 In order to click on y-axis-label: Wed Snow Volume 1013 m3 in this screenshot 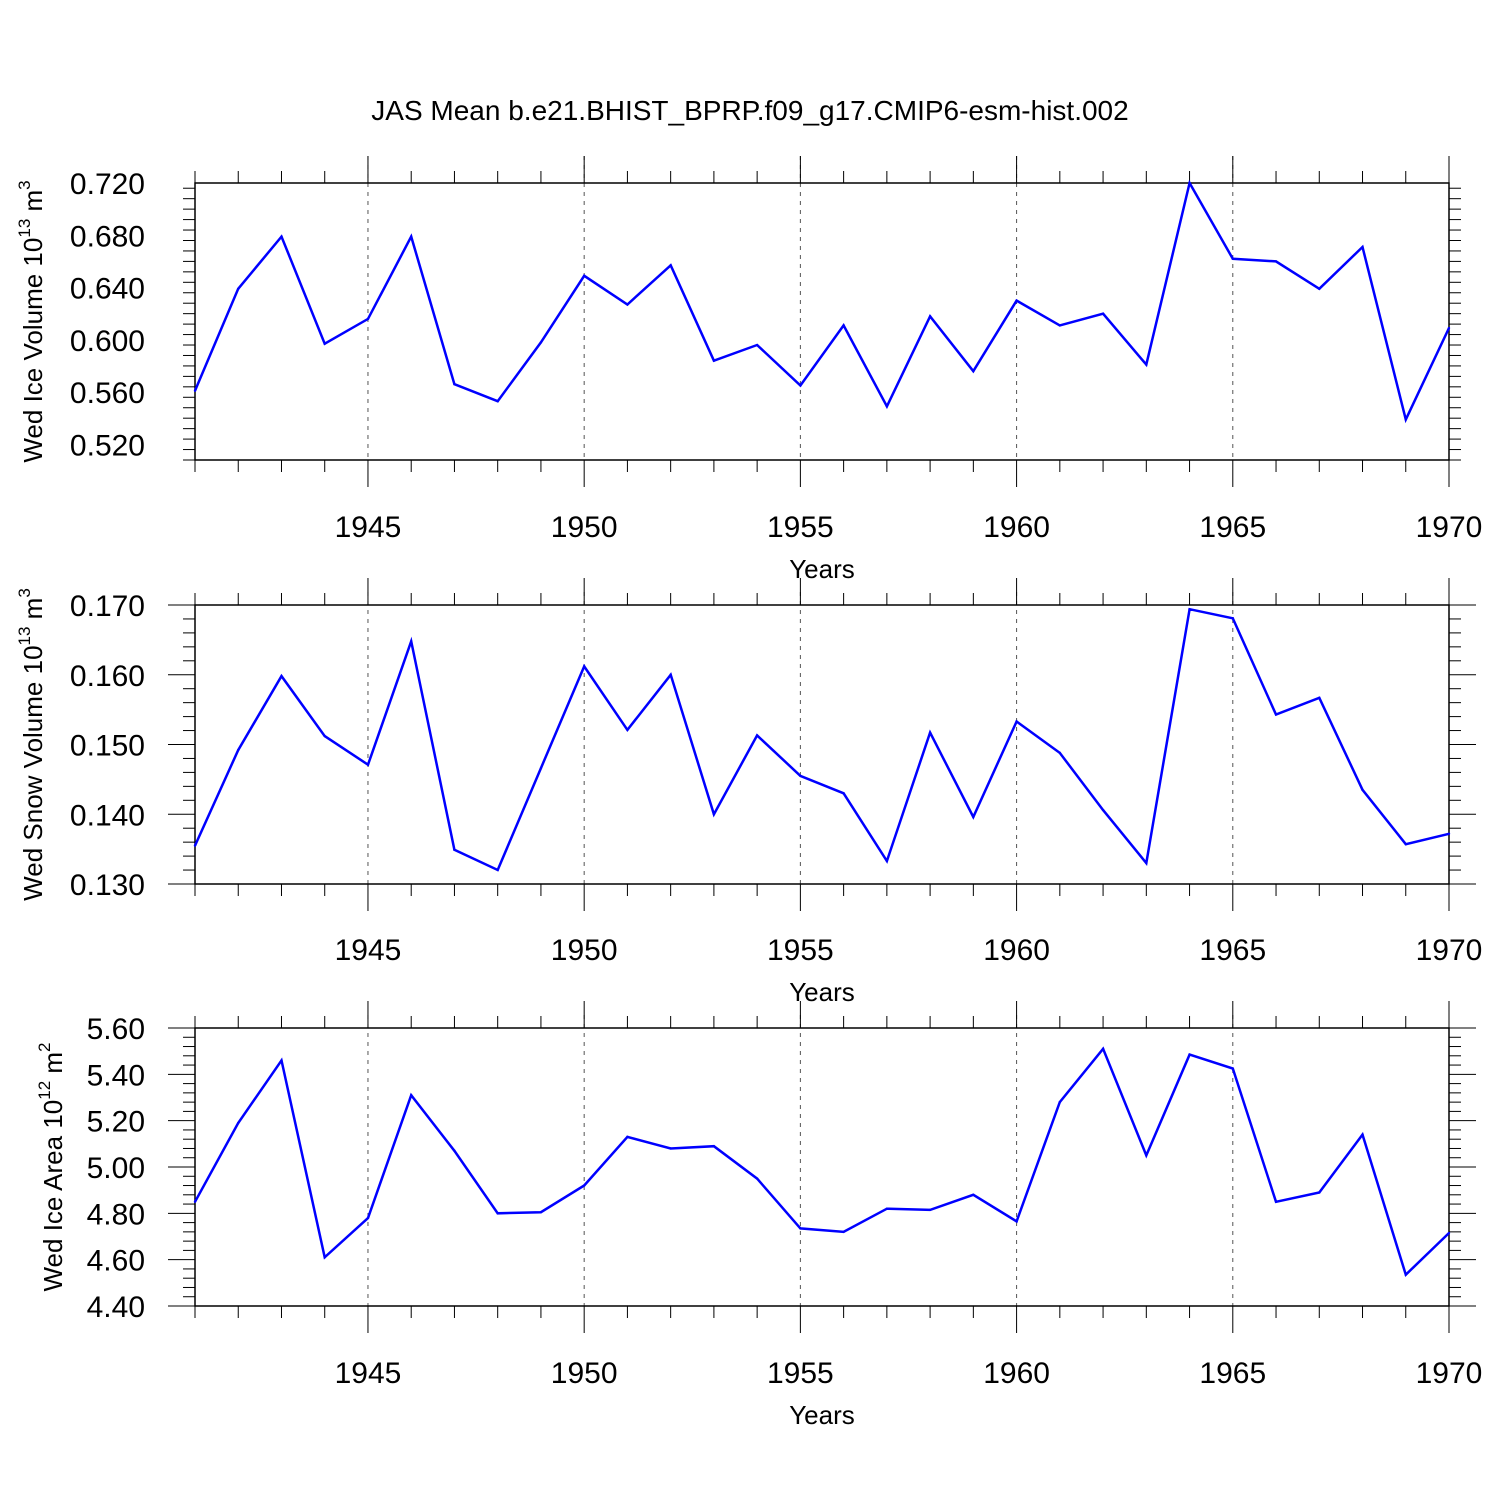, I will do `click(31, 744)`.